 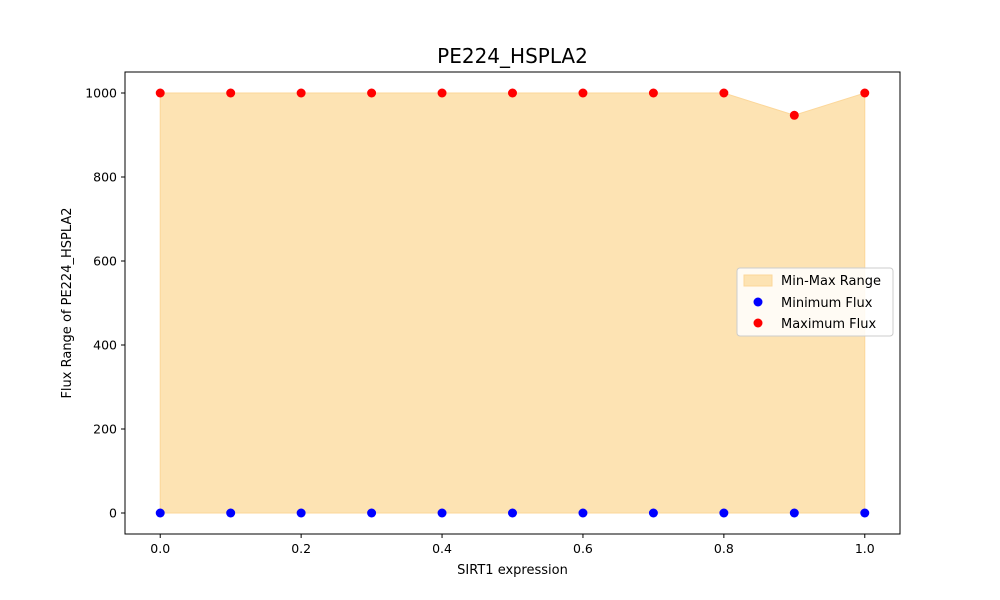 I want to click on x-tick-label: 0.6, so click(x=583, y=548).